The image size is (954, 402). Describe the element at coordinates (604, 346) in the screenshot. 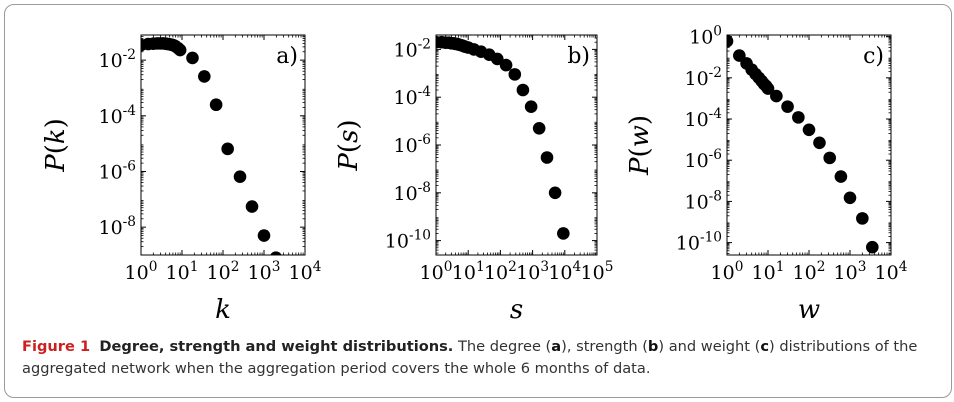

I see `caption-text-2: ), strength (` at that location.